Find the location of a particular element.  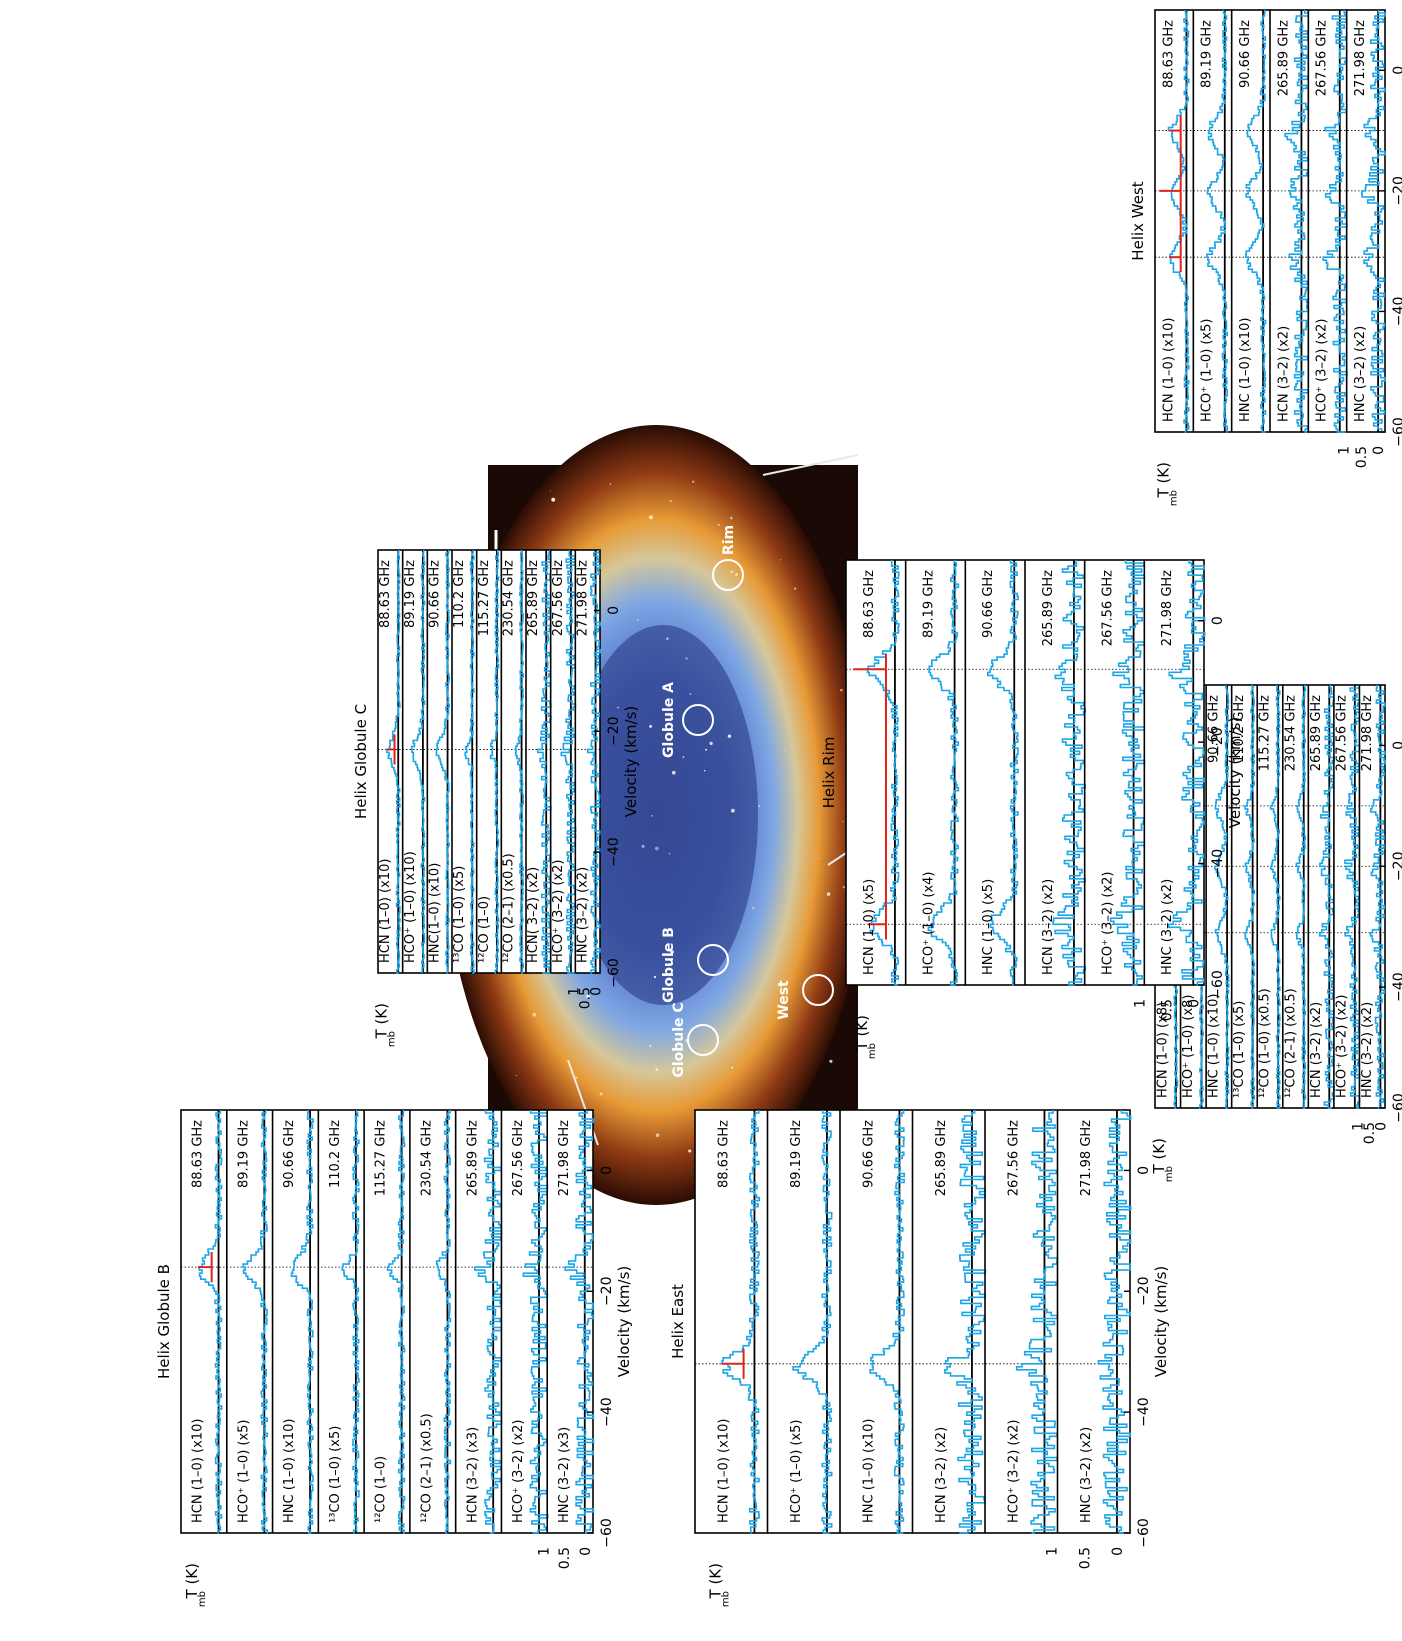

panel-frame is located at coordinates (387, 1321).